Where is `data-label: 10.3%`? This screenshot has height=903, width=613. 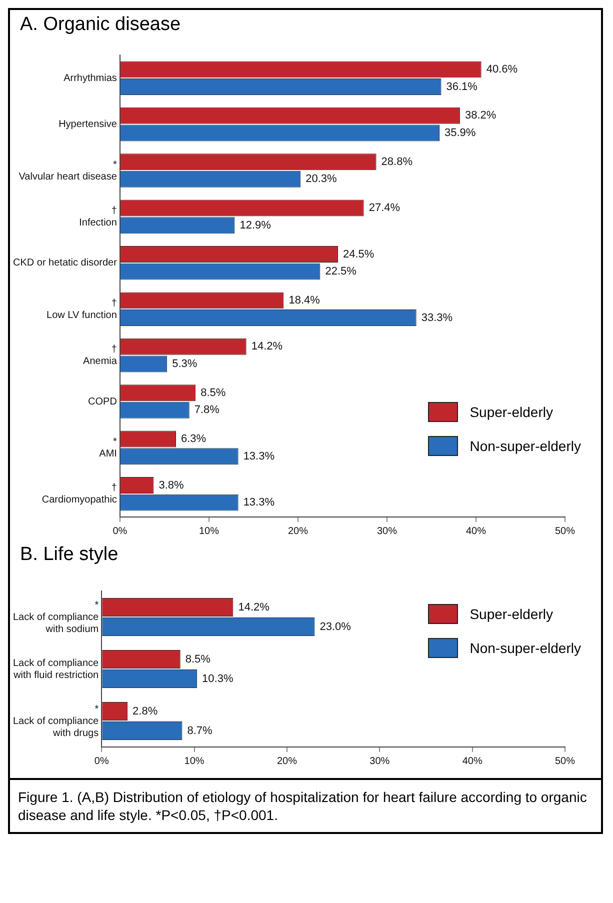
data-label: 10.3% is located at coordinates (218, 678).